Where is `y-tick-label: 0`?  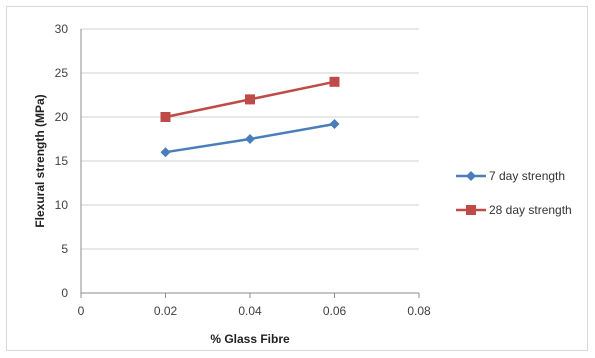 y-tick-label: 0 is located at coordinates (64, 293).